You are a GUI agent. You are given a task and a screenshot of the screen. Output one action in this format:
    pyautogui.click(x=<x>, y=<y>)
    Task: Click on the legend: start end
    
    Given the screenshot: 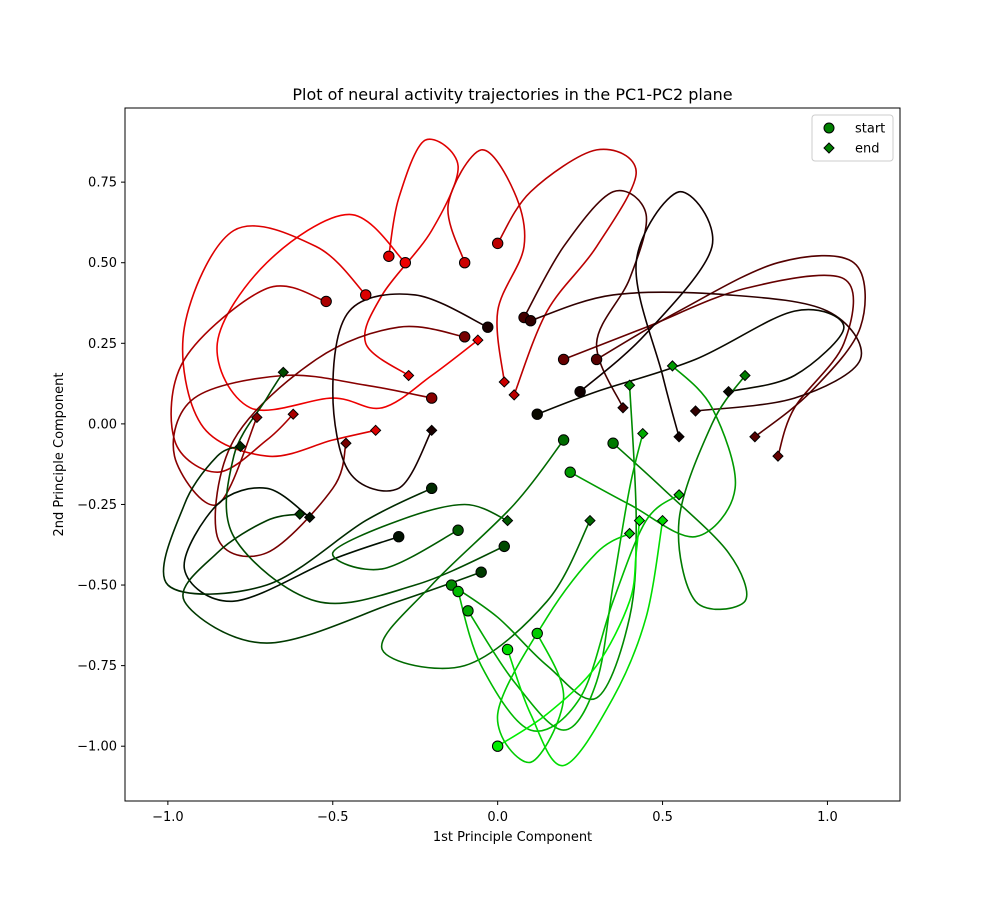 What is the action you would take?
    pyautogui.click(x=852, y=138)
    